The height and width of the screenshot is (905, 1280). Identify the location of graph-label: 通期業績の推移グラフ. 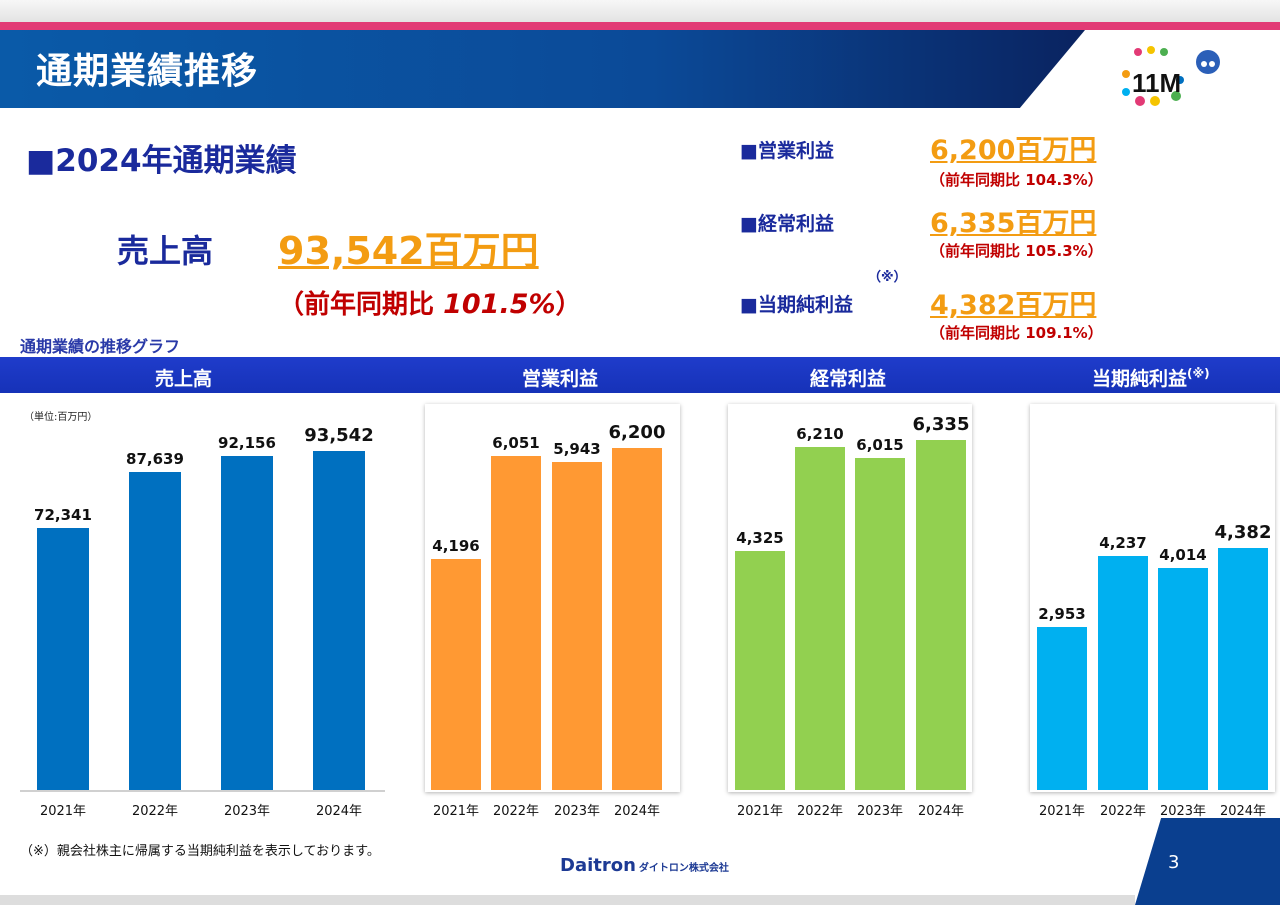
(100, 346).